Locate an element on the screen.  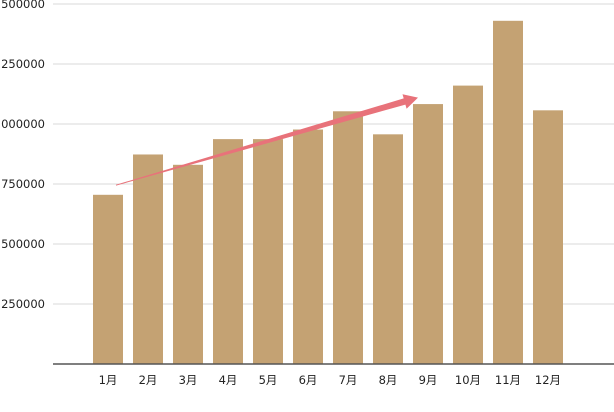
x-tick-label: 2月 is located at coordinates (148, 380).